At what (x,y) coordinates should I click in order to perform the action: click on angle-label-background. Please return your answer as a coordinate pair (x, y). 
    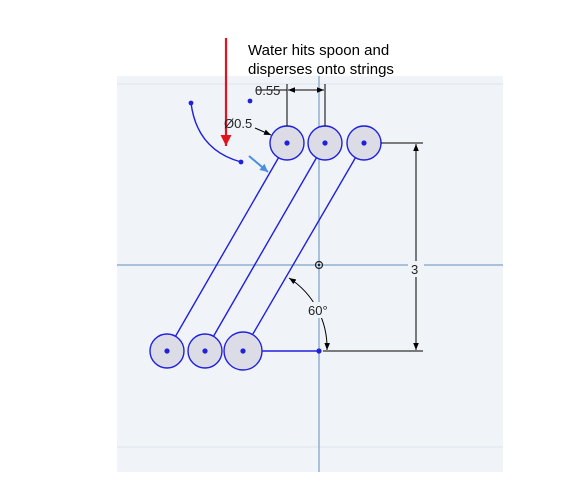
    Looking at the image, I should click on (319, 310).